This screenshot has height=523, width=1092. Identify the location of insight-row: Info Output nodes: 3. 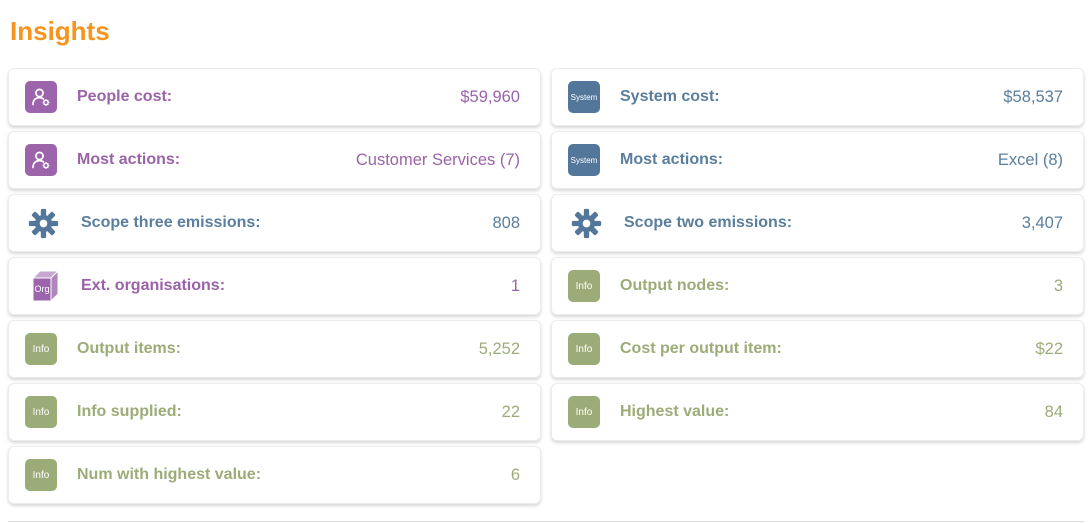
(817, 286).